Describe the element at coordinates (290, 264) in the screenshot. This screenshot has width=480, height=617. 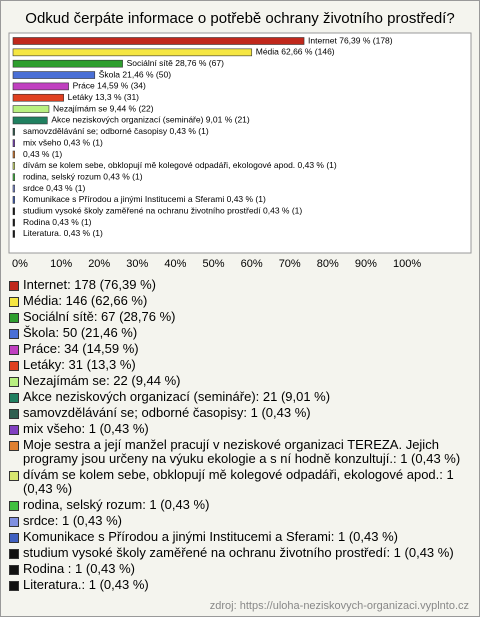
I see `x-tick-label: 70%` at that location.